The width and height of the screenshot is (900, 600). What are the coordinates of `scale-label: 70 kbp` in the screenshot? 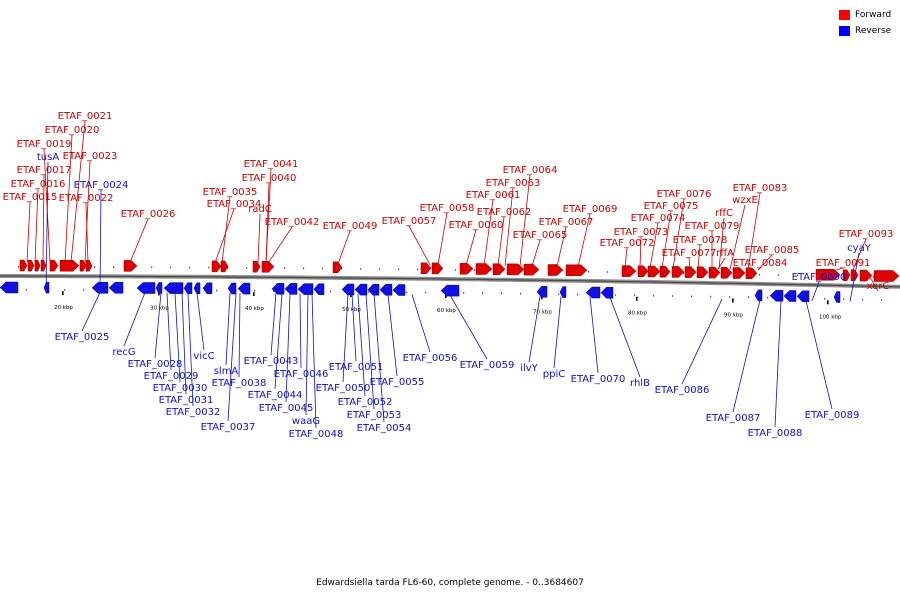 It's located at (542, 312).